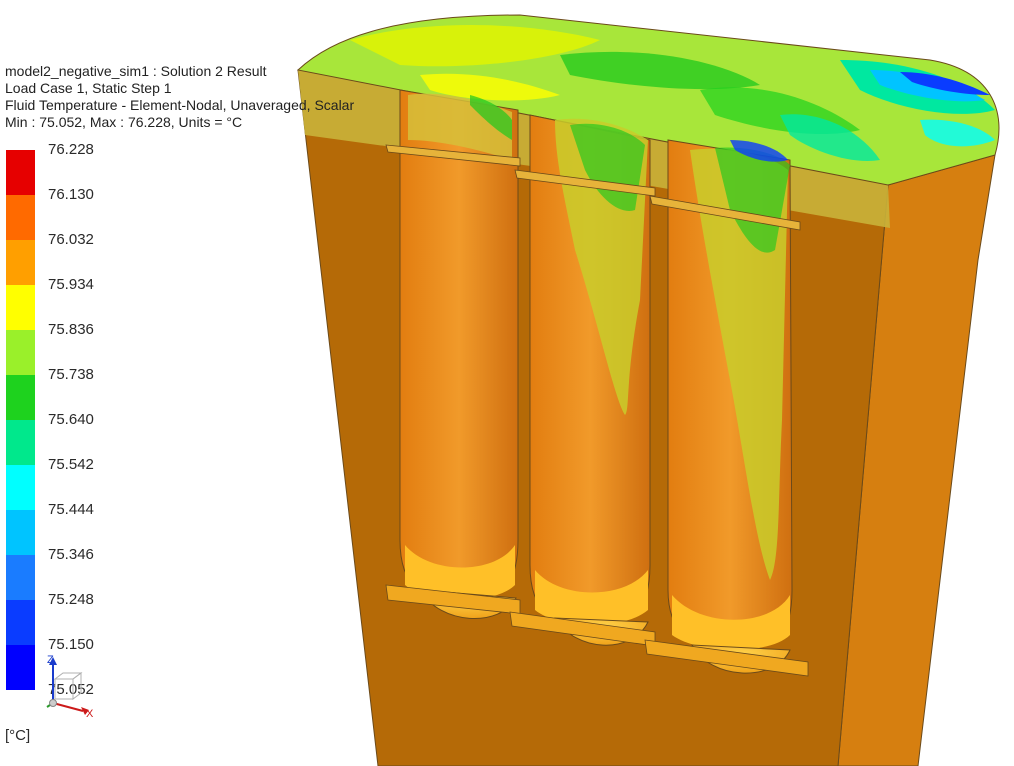  Describe the element at coordinates (88, 88) in the screenshot. I see `header-load-case: Load Case 1, Static Step 1` at that location.